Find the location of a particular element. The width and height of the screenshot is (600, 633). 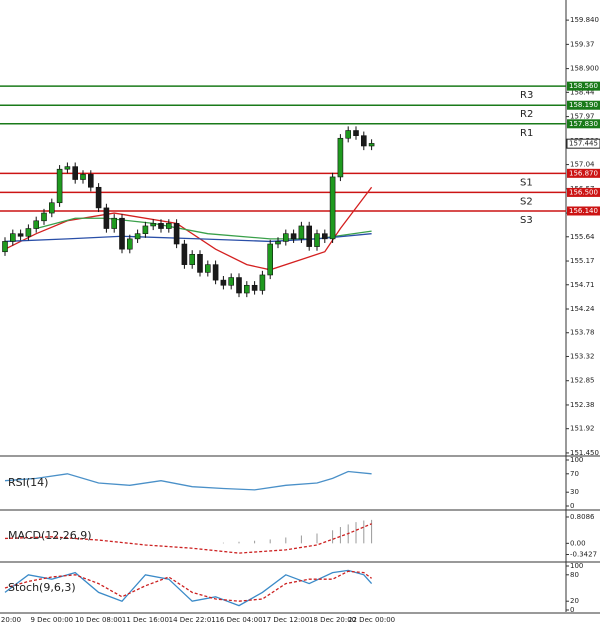

level-label: 158.560 is located at coordinates (583, 86).